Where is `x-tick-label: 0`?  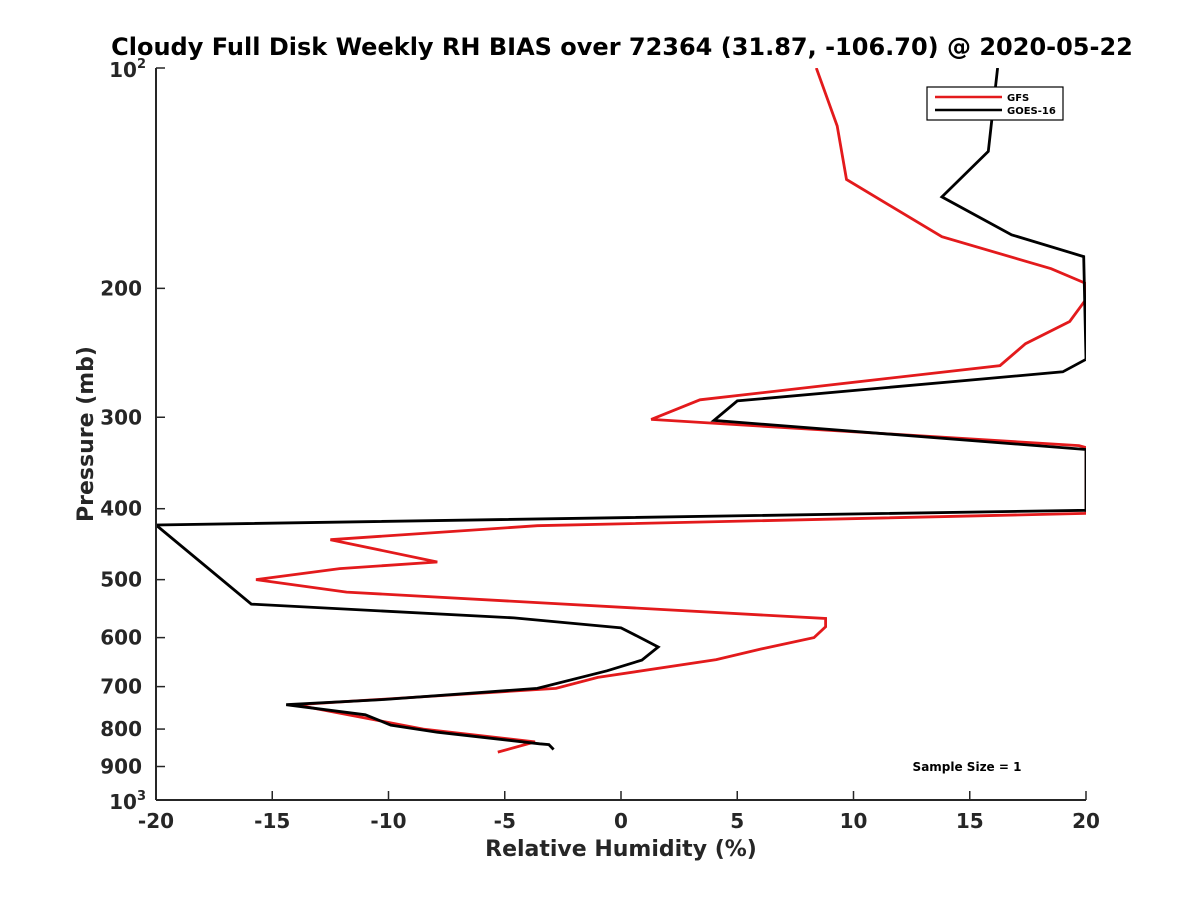 x-tick-label: 0 is located at coordinates (621, 821).